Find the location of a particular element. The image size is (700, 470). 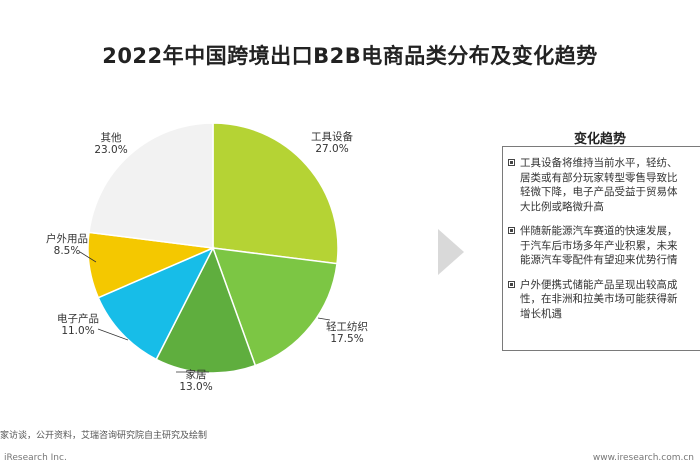

trend-text-line: 居类或有部分玩家转型零售导致比 is located at coordinates (599, 177).